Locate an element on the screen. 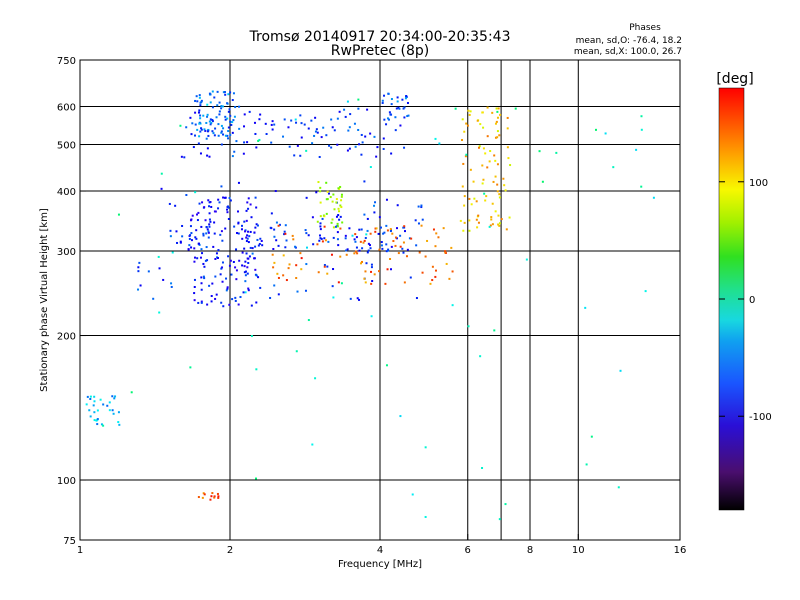 The image size is (800, 600). y-tick-label: 100 is located at coordinates (66, 481).